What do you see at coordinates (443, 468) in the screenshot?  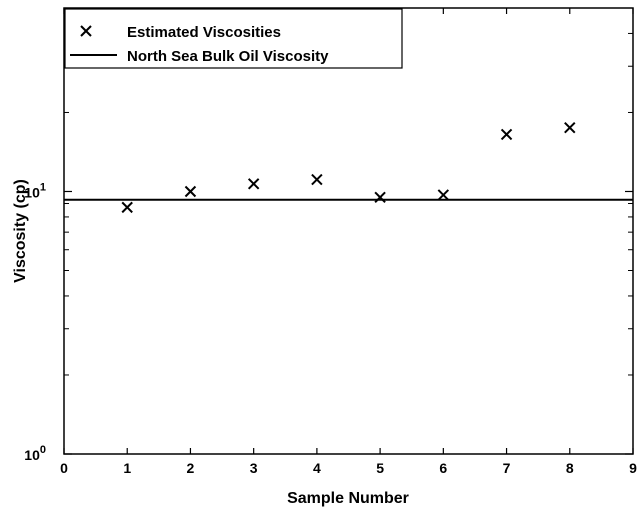 I see `x-tick-label: 6` at bounding box center [443, 468].